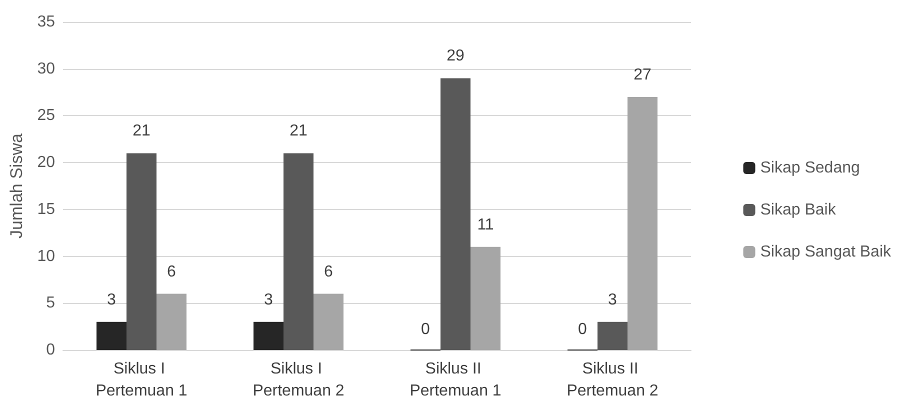 The image size is (906, 420). Describe the element at coordinates (142, 380) in the screenshot. I see `x-tick-label: Siklus I Pertemuan 1` at that location.